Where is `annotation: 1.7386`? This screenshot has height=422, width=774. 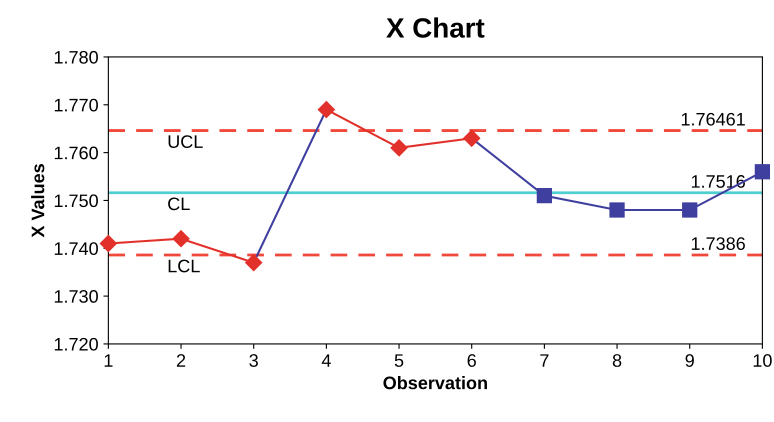 annotation: 1.7386 is located at coordinates (718, 243).